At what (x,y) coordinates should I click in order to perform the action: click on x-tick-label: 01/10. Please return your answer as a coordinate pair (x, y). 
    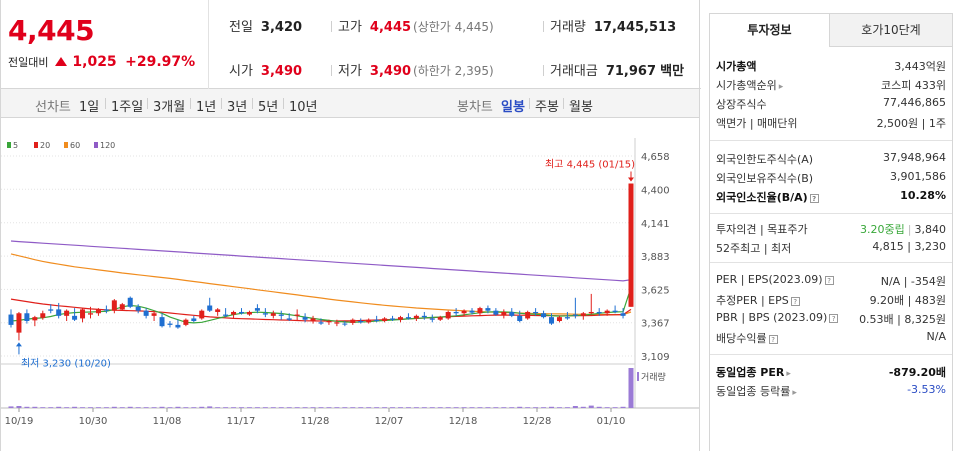
    Looking at the image, I should click on (611, 421).